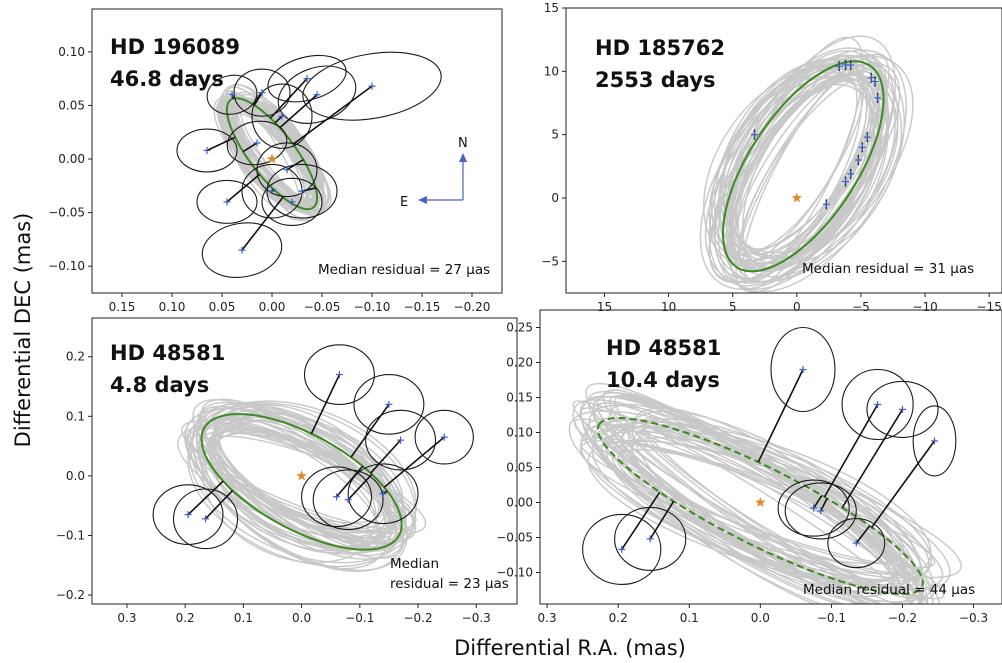 This screenshot has height=663, width=1002. Describe the element at coordinates (551, 71) in the screenshot. I see `y-tick-label: 10` at that location.